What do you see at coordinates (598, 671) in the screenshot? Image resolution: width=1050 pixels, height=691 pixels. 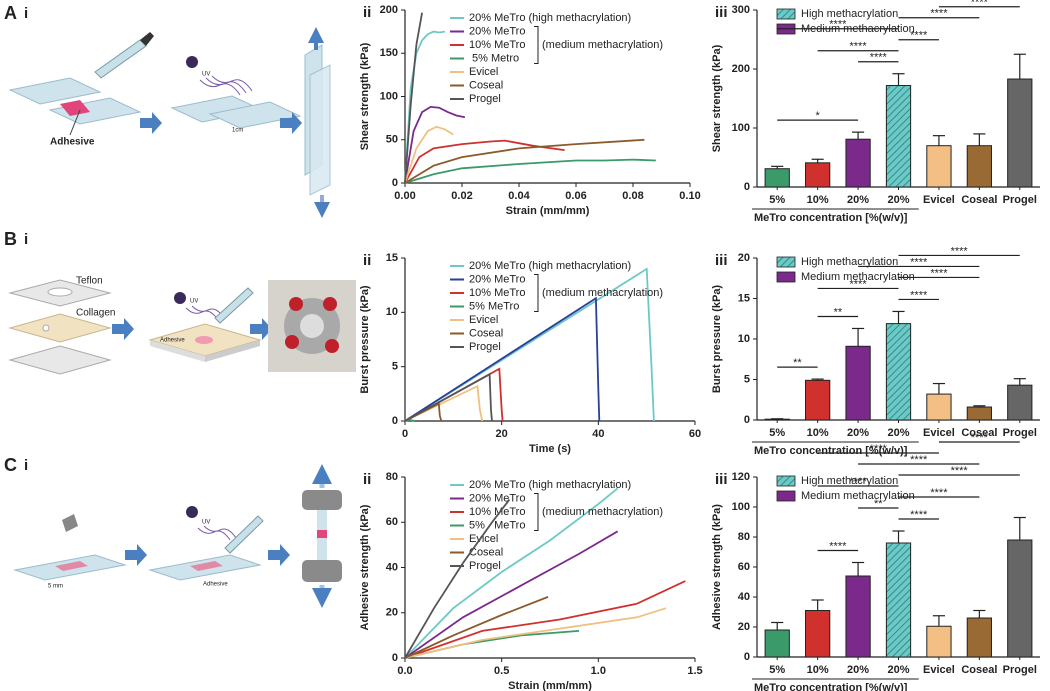 I see `x-tick-label: 1.0` at bounding box center [598, 671].